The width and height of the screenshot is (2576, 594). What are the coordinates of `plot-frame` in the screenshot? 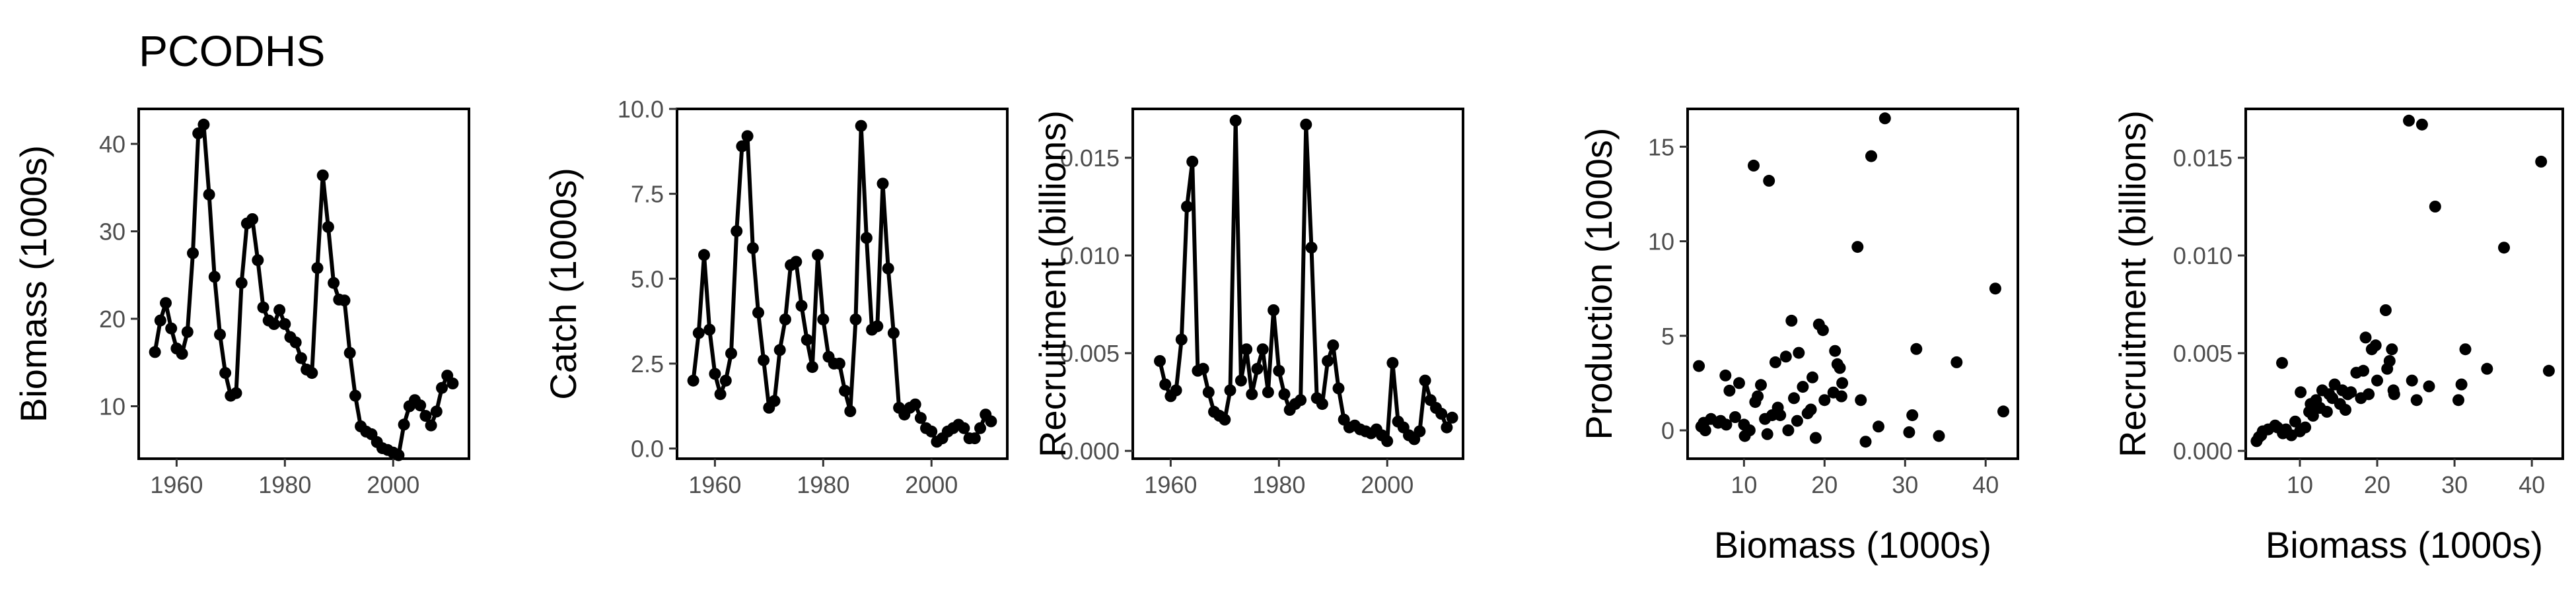 It's located at (1853, 284).